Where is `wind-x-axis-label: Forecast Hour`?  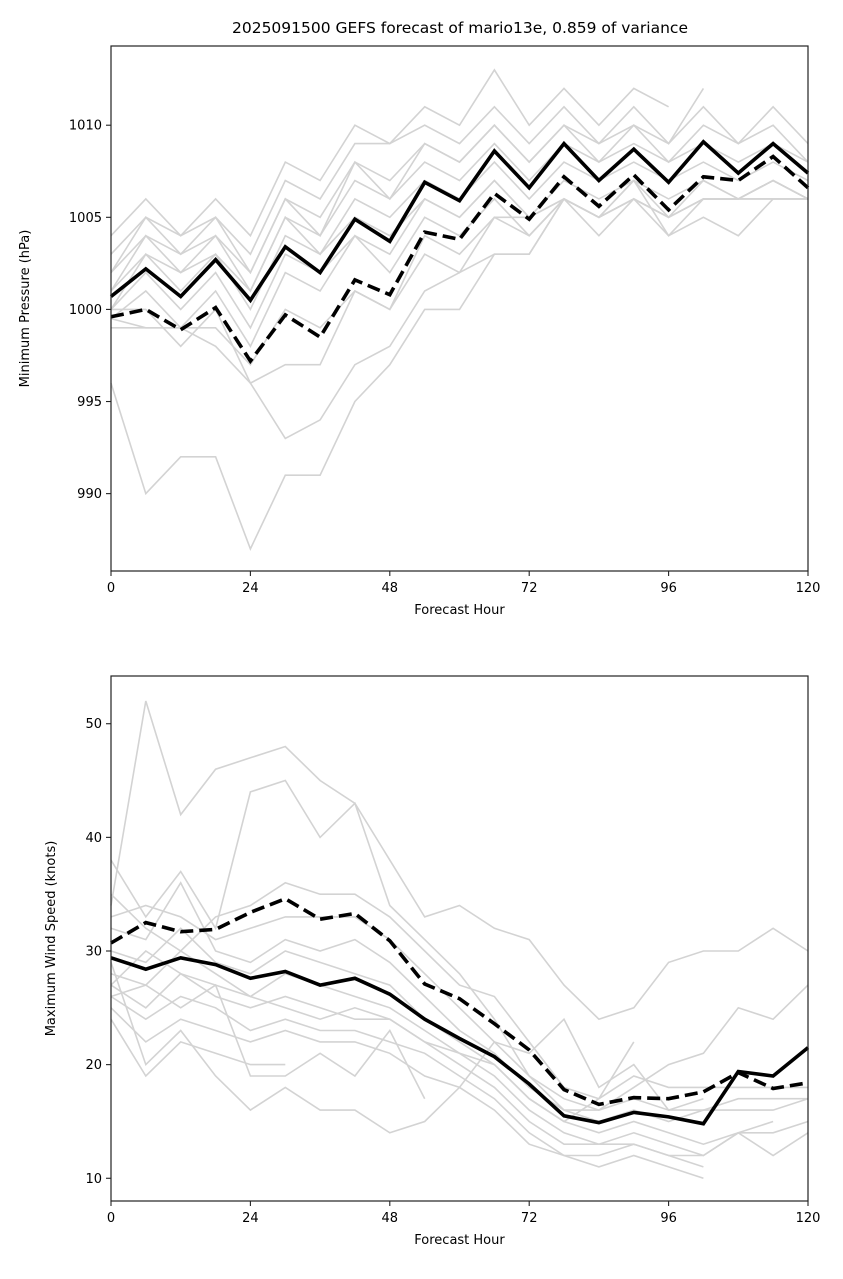 wind-x-axis-label: Forecast Hour is located at coordinates (459, 1240).